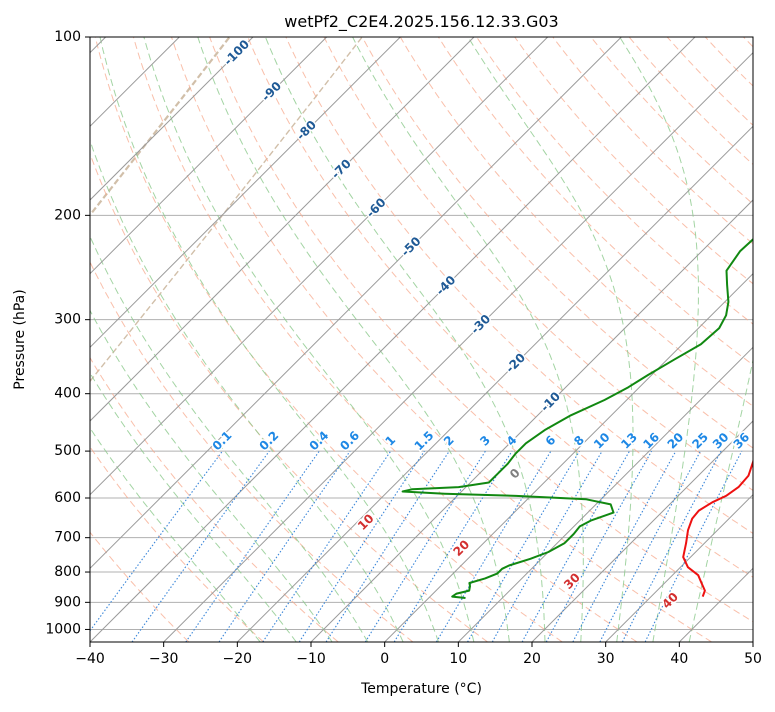 Image resolution: width=775 pixels, height=712 pixels. What do you see at coordinates (20, 339) in the screenshot?
I see `y-axis-label: Pressure (hPa)` at bounding box center [20, 339].